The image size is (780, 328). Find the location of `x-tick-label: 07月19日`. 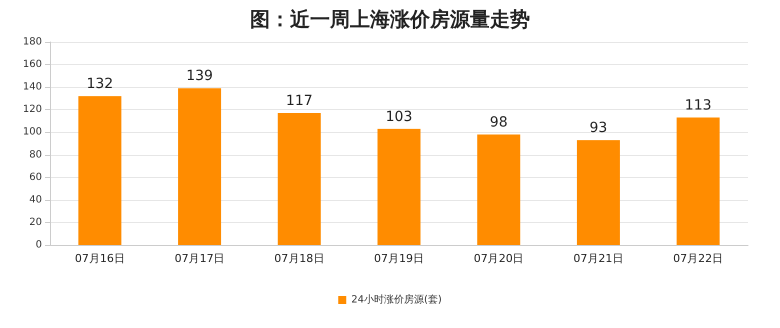

x-tick-label: 07月19日 is located at coordinates (399, 258).